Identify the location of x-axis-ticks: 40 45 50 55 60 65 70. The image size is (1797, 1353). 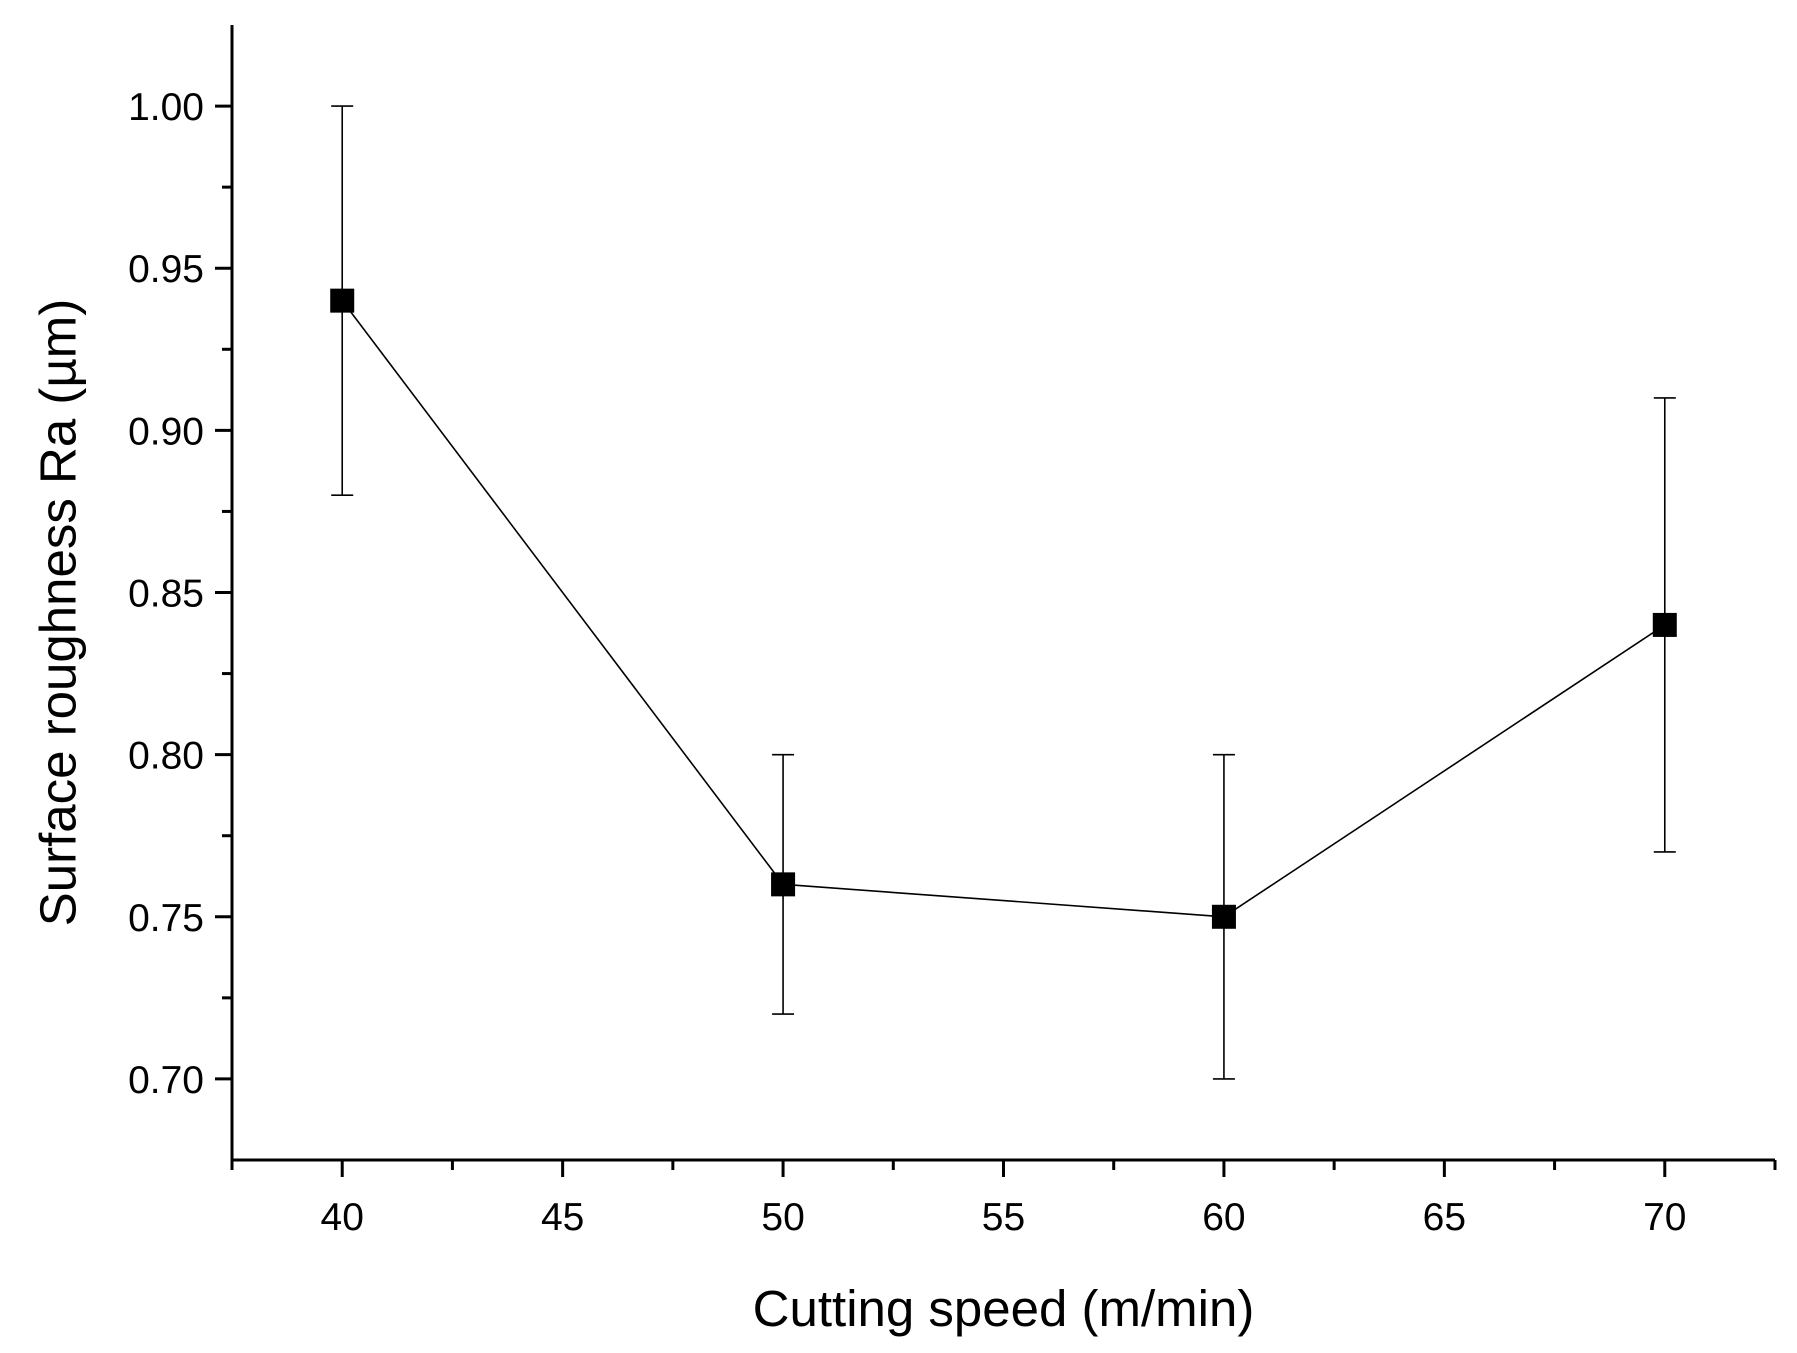
(1003, 1199).